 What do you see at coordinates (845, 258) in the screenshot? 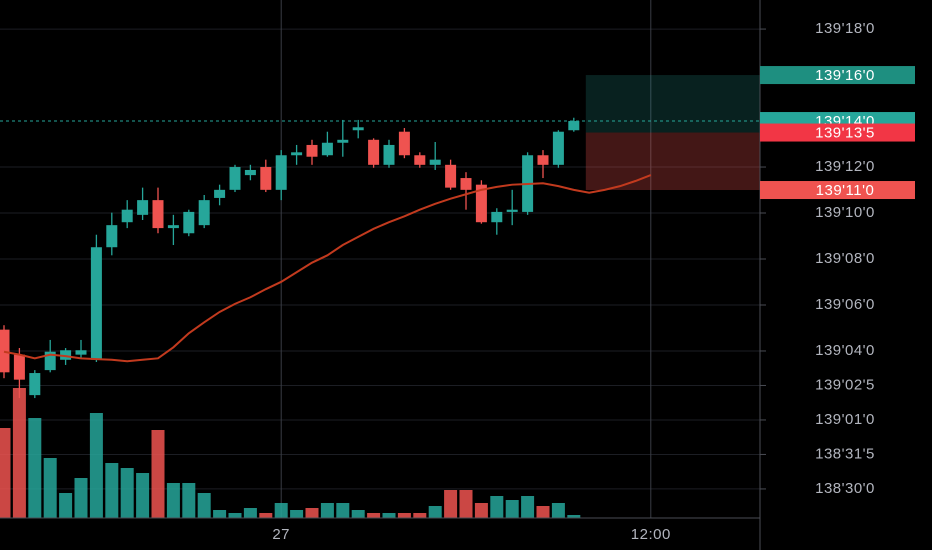
I see `y-tick-label: 139'08'0` at bounding box center [845, 258].